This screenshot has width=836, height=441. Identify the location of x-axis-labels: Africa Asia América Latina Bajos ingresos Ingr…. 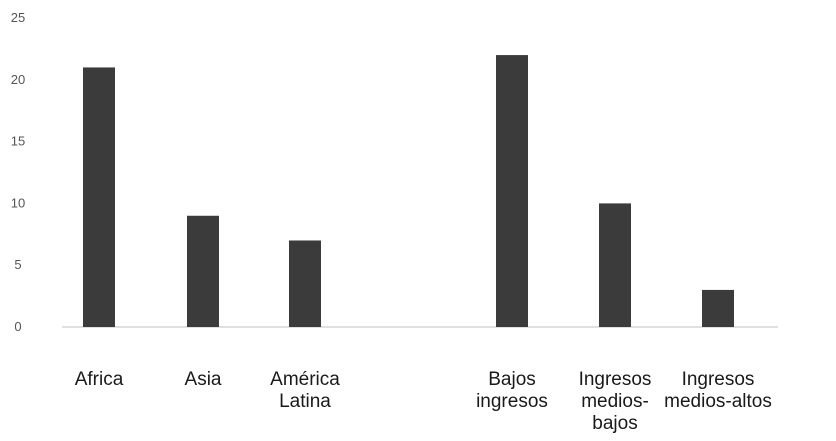
(423, 401).